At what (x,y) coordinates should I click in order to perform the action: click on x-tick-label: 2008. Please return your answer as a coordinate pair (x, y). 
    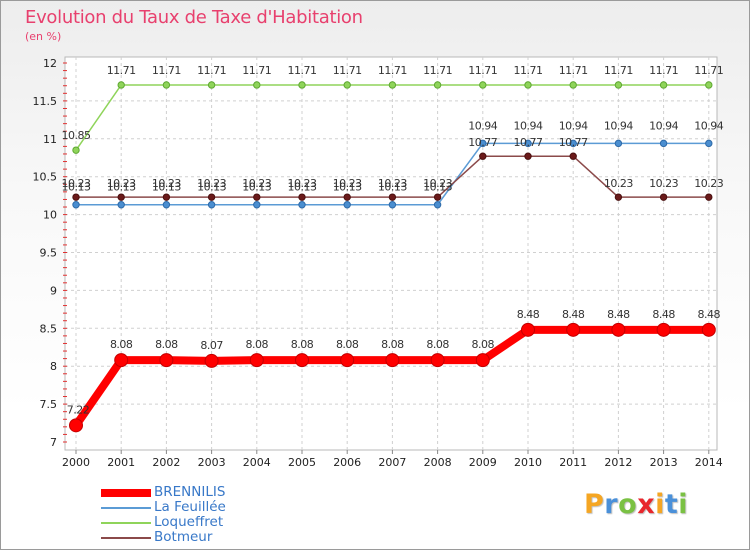
    Looking at the image, I should click on (438, 462).